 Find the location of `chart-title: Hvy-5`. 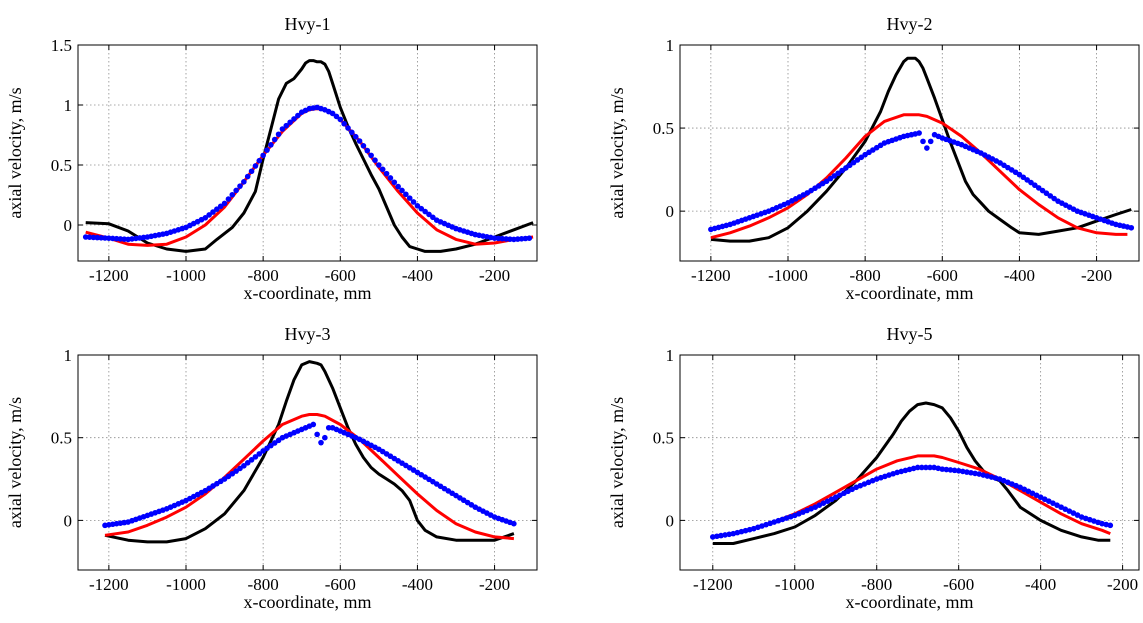

chart-title: Hvy-5 is located at coordinates (910, 334).